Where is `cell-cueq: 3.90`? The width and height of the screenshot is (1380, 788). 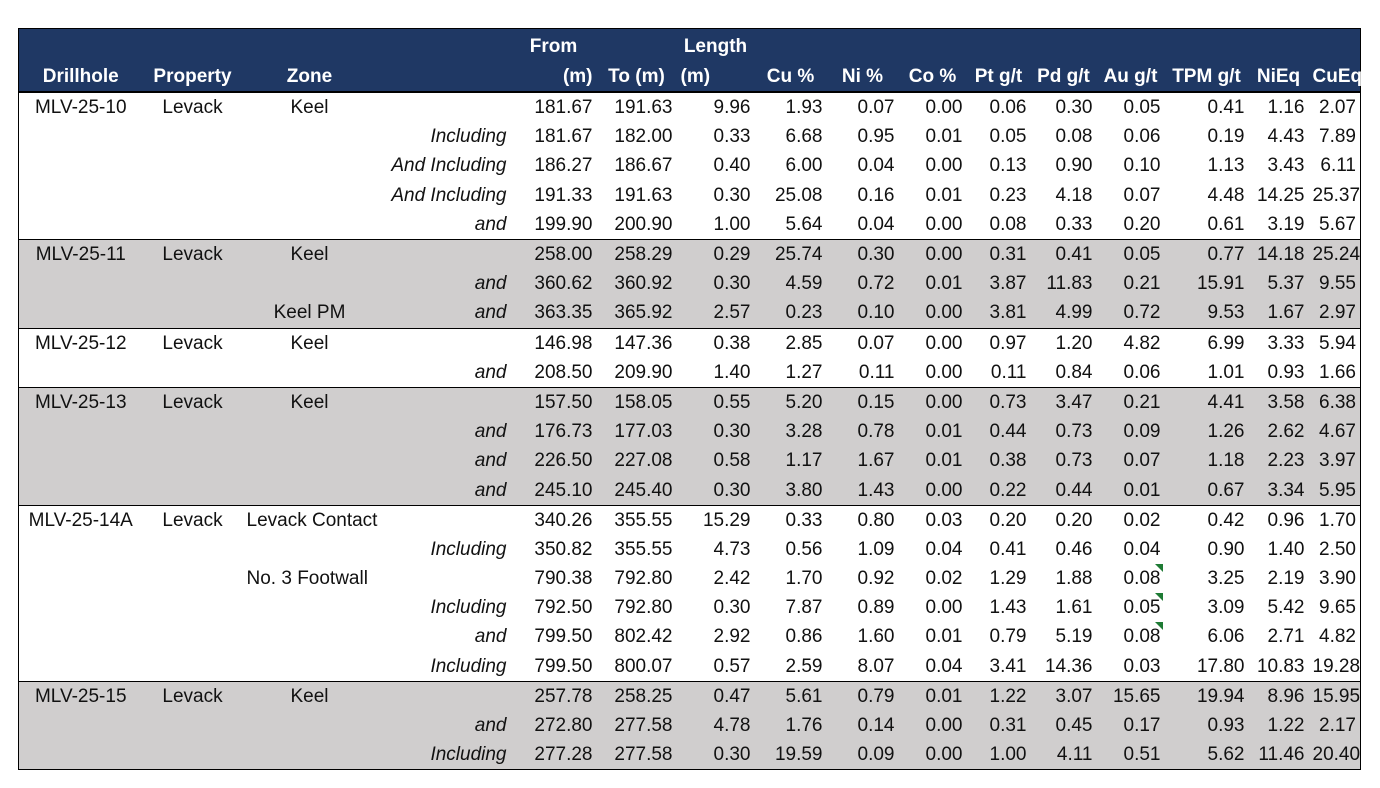 cell-cueq: 3.90 is located at coordinates (1334, 579).